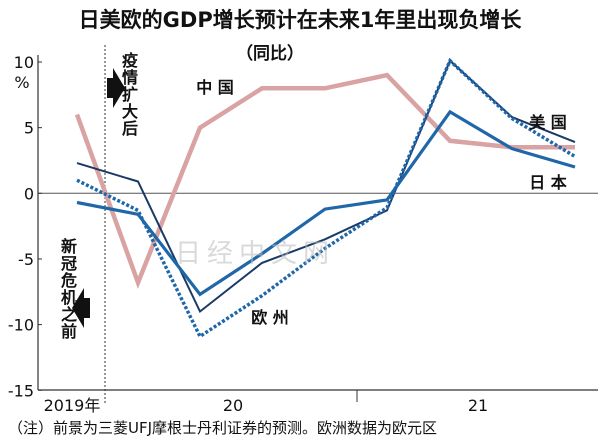  I want to click on x-tick-label: 20, so click(233, 405).